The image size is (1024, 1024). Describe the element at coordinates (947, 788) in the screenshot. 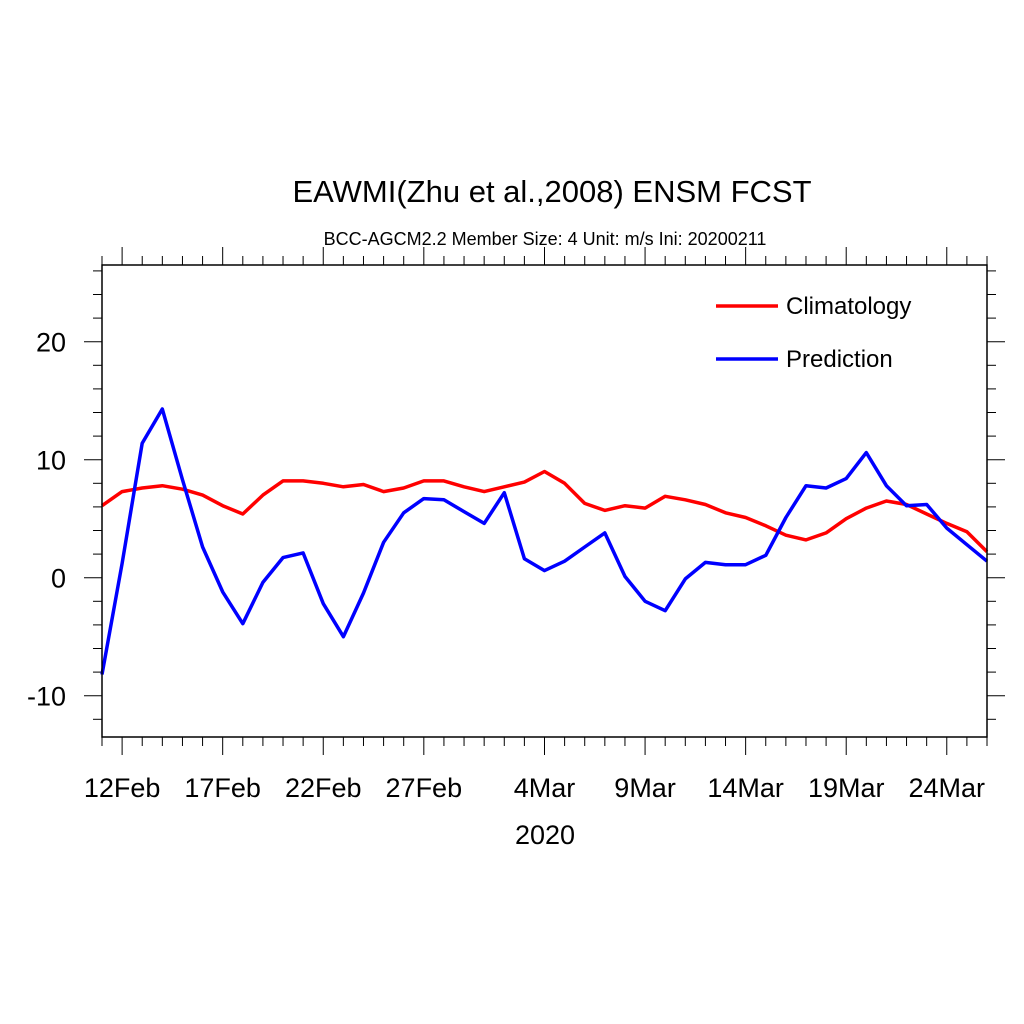

I see `x-tick-label: 24Mar` at that location.